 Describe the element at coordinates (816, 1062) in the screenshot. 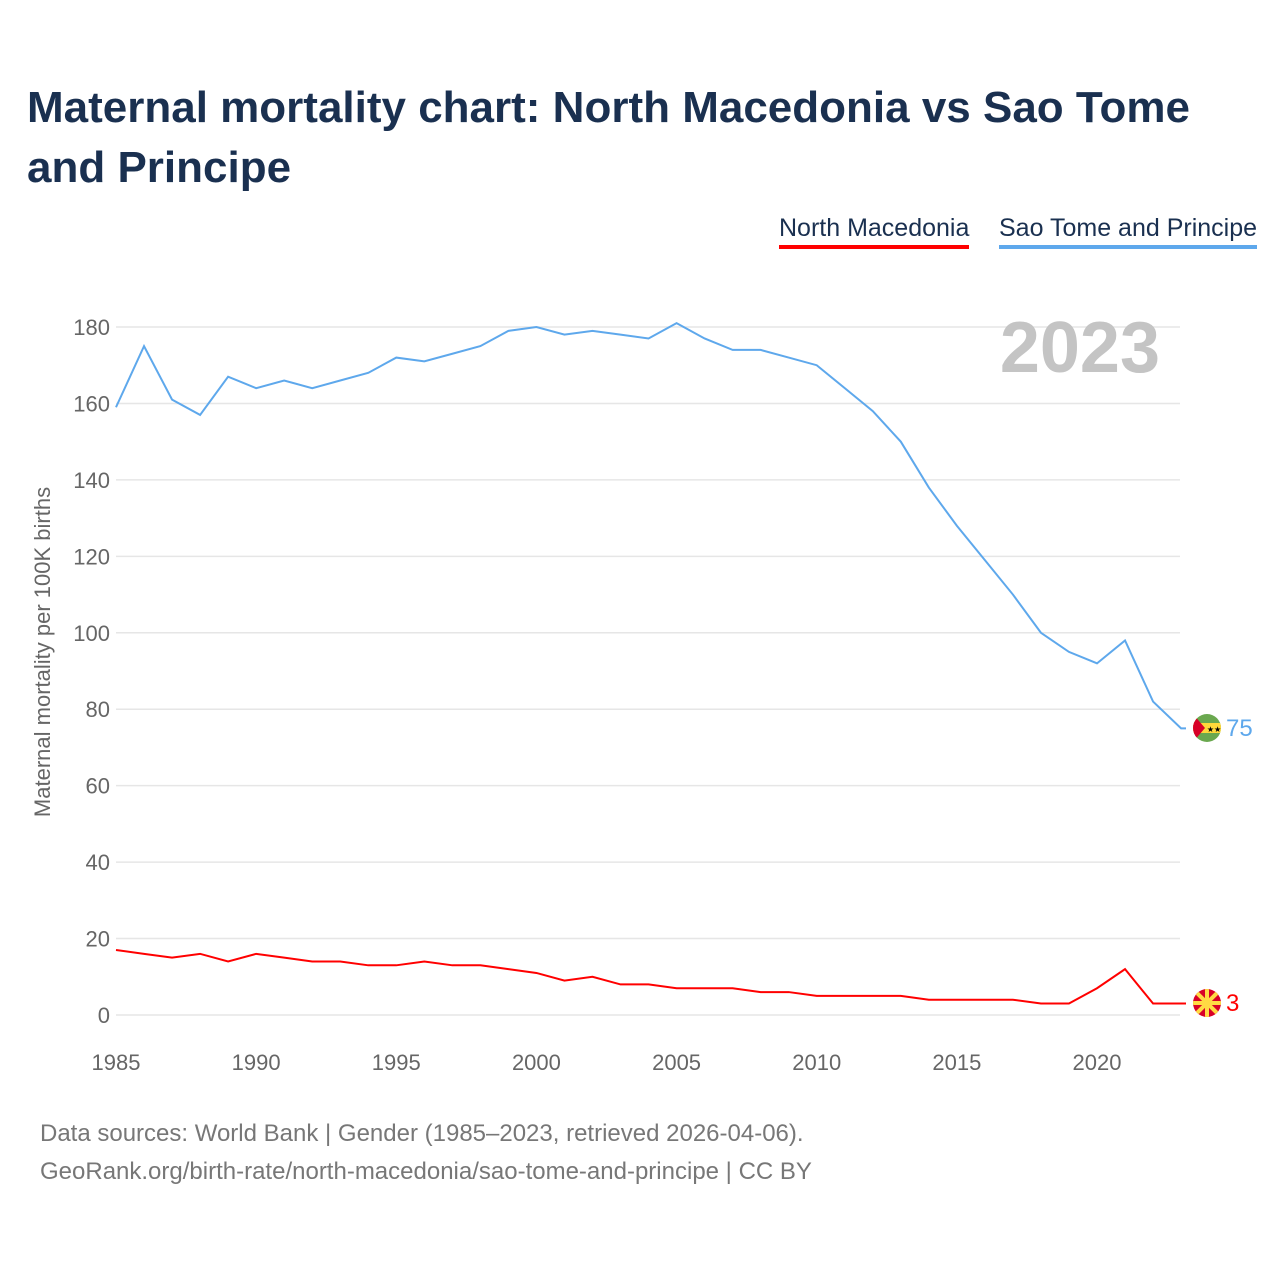

I see `x-tick-label: 2010` at that location.